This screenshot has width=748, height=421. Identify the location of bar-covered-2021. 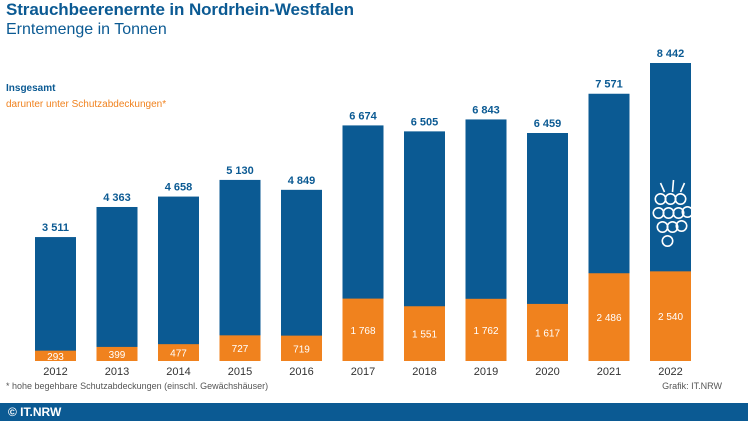
(609, 317).